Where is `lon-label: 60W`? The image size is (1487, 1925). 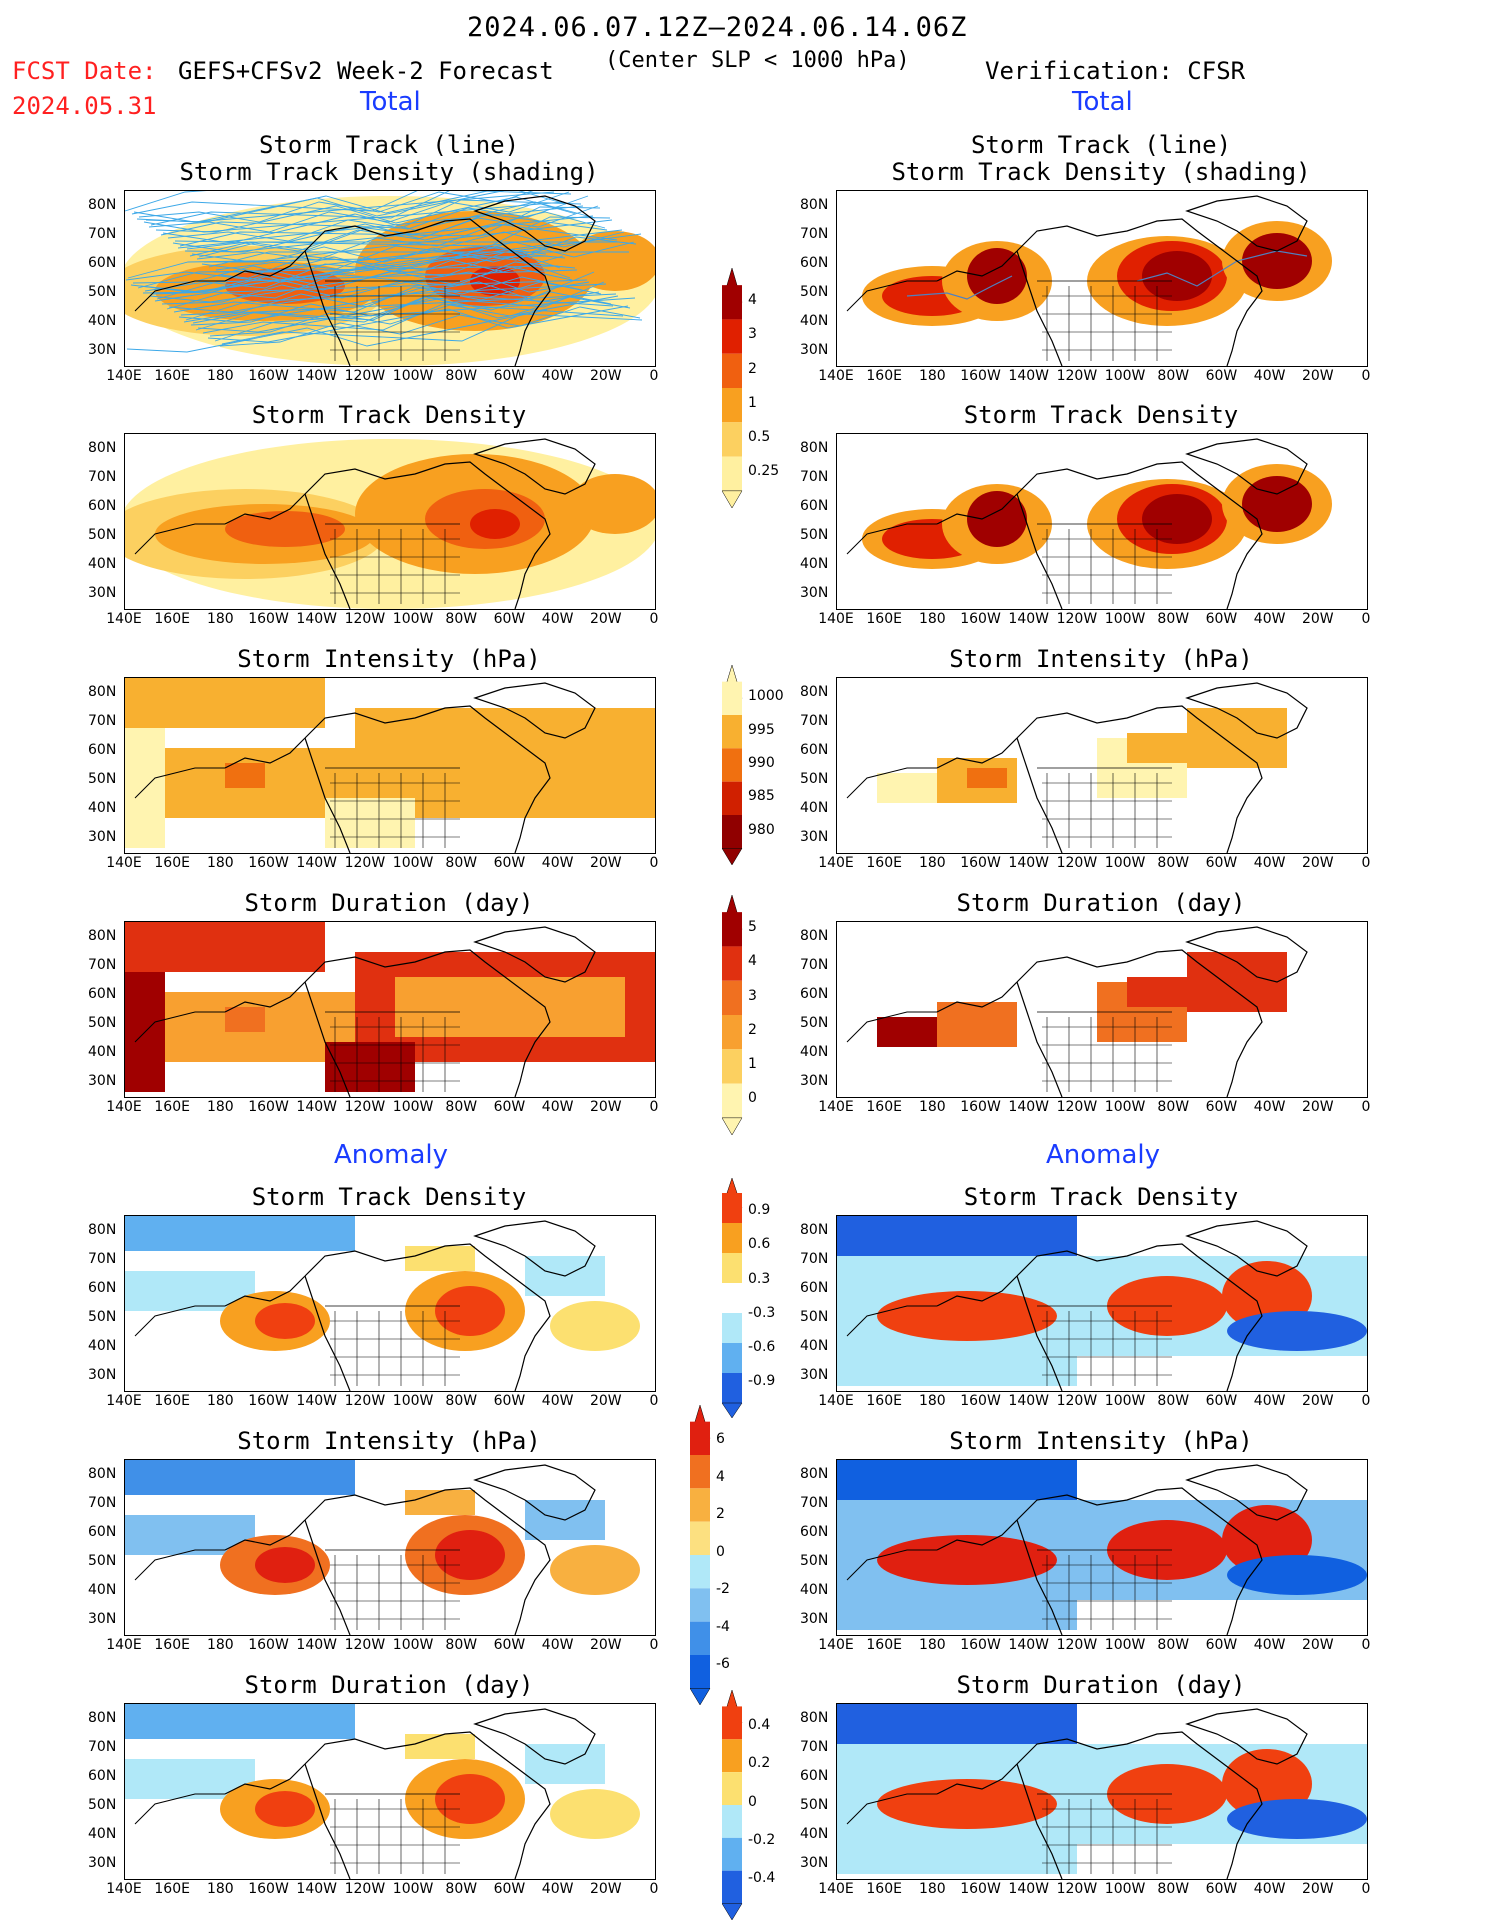 lon-label: 60W is located at coordinates (509, 619).